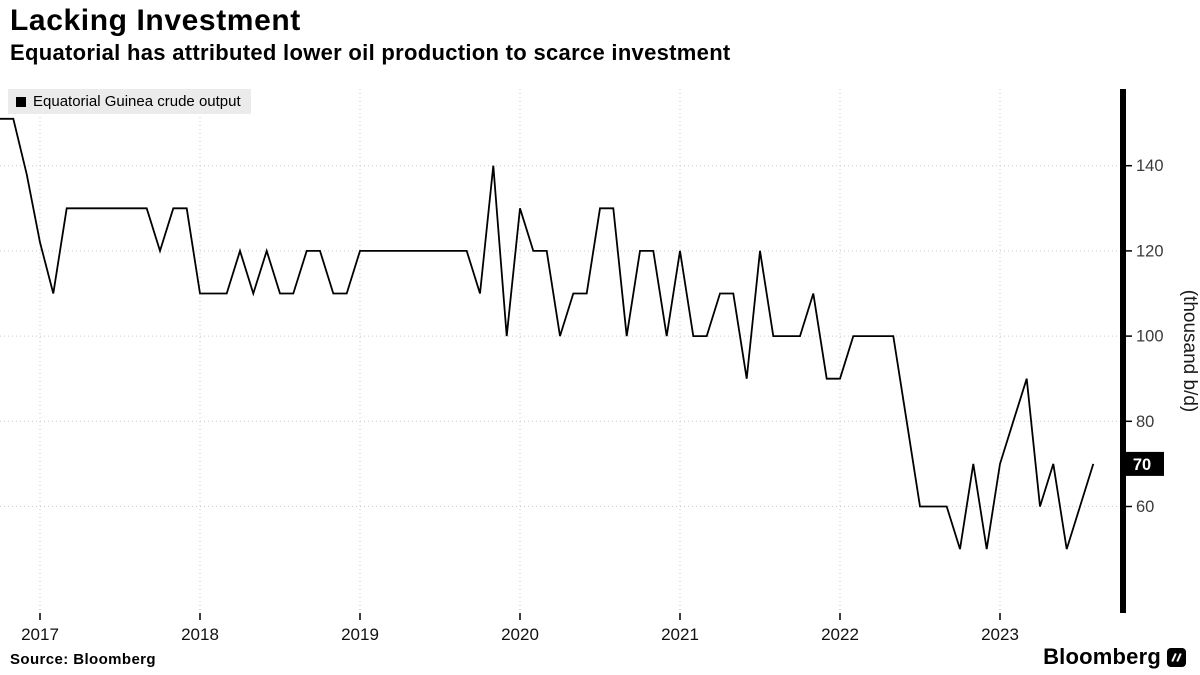 The image size is (1200, 675). What do you see at coordinates (1176, 657) in the screenshot?
I see `bloomberg-logo-icon` at bounding box center [1176, 657].